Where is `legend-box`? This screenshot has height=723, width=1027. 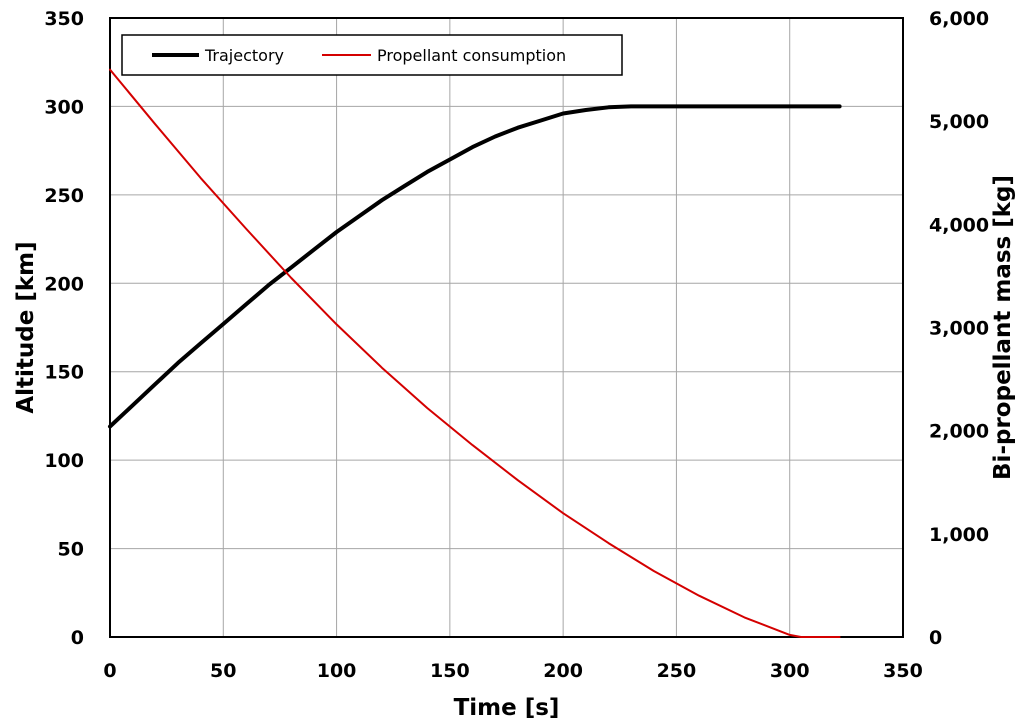 legend-box is located at coordinates (372, 55).